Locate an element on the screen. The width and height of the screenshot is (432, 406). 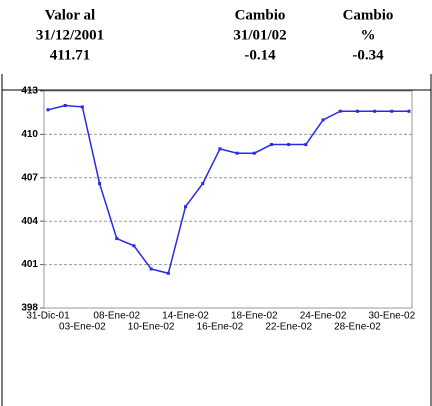
header-text: 31/01/02 is located at coordinates (259, 35).